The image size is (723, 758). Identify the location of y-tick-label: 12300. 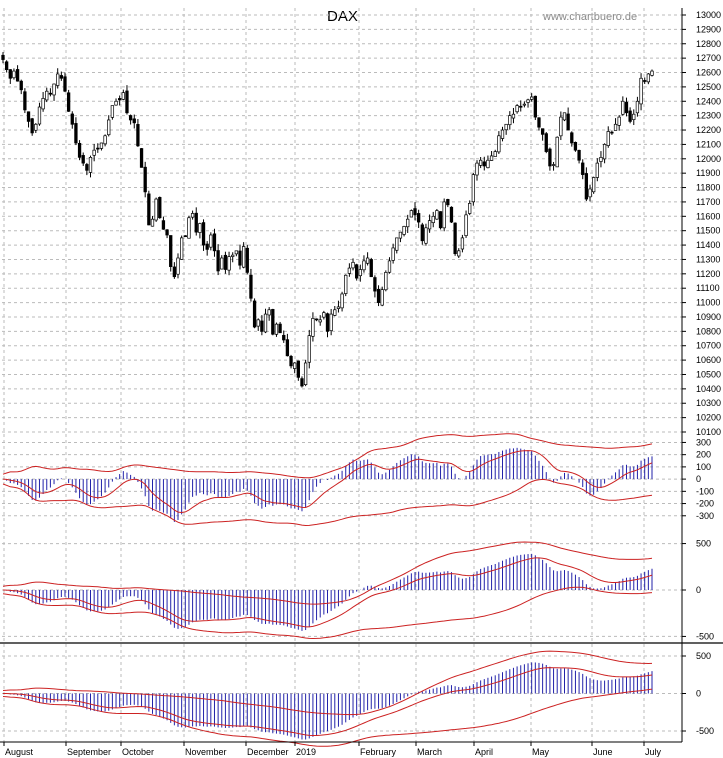
(708, 116).